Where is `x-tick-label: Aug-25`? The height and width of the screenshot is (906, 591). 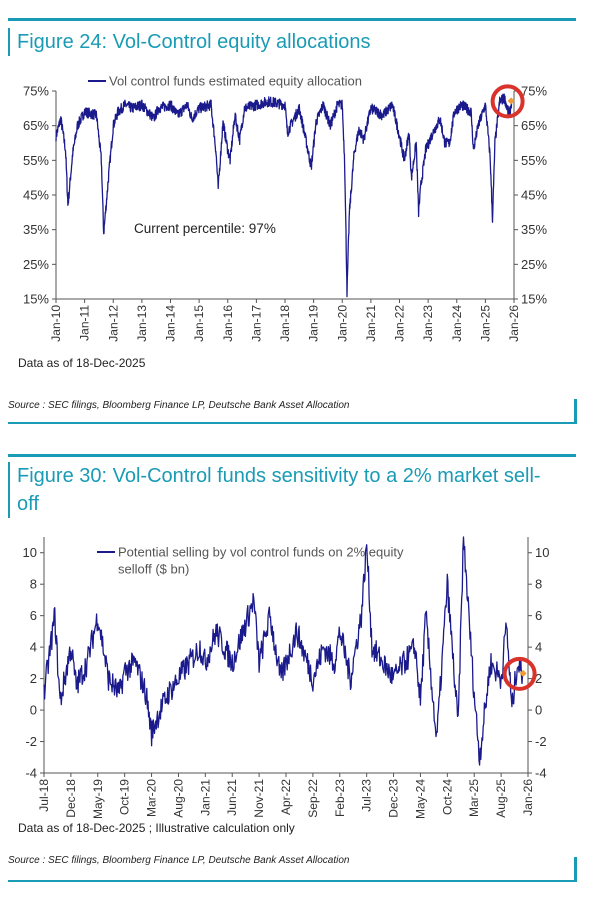 x-tick-label: Aug-25 is located at coordinates (501, 798).